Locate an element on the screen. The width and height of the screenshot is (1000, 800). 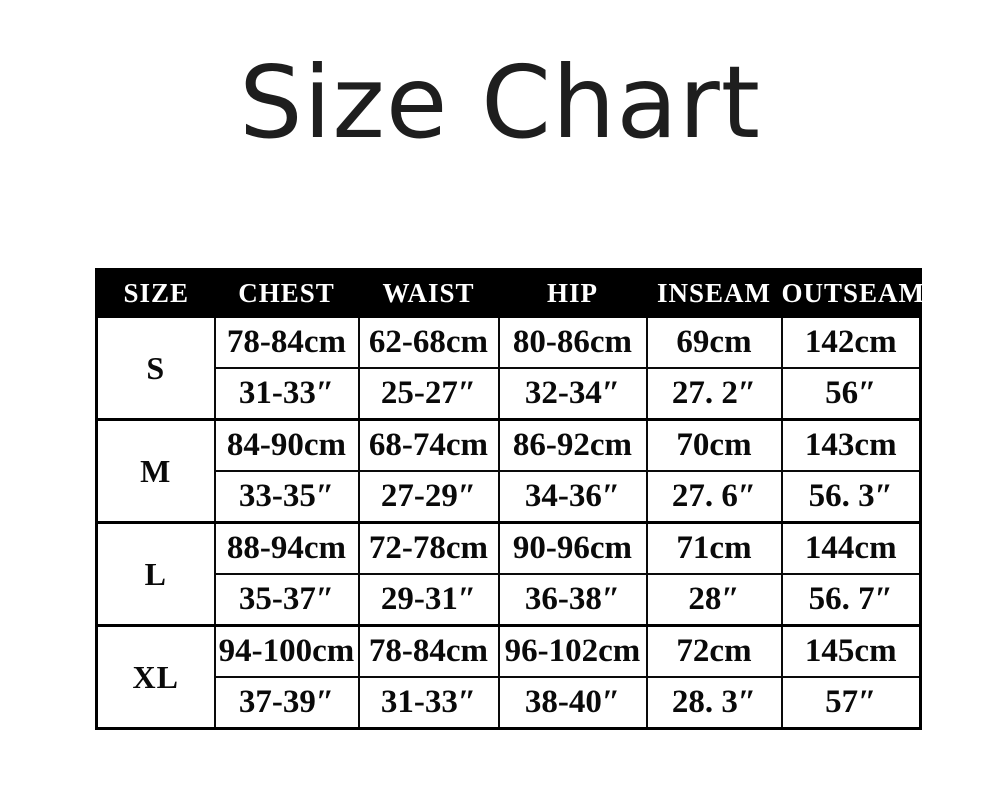
col-header-waist: WAIST is located at coordinates (428, 293).